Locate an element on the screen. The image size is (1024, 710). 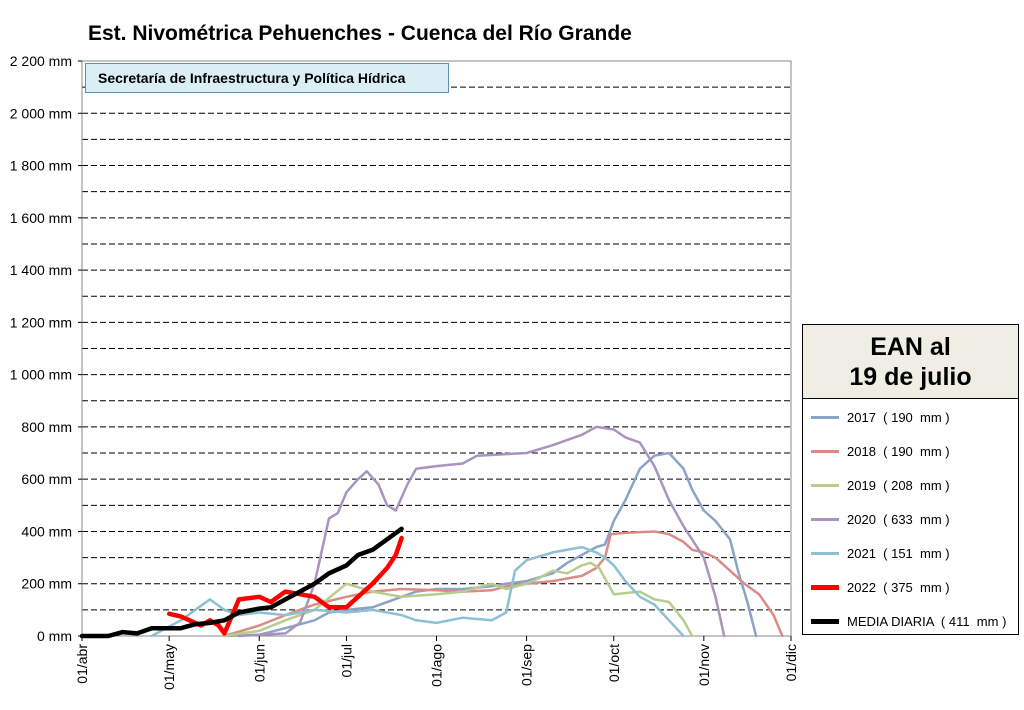
y-tick-label: 800 mm is located at coordinates (46, 427).